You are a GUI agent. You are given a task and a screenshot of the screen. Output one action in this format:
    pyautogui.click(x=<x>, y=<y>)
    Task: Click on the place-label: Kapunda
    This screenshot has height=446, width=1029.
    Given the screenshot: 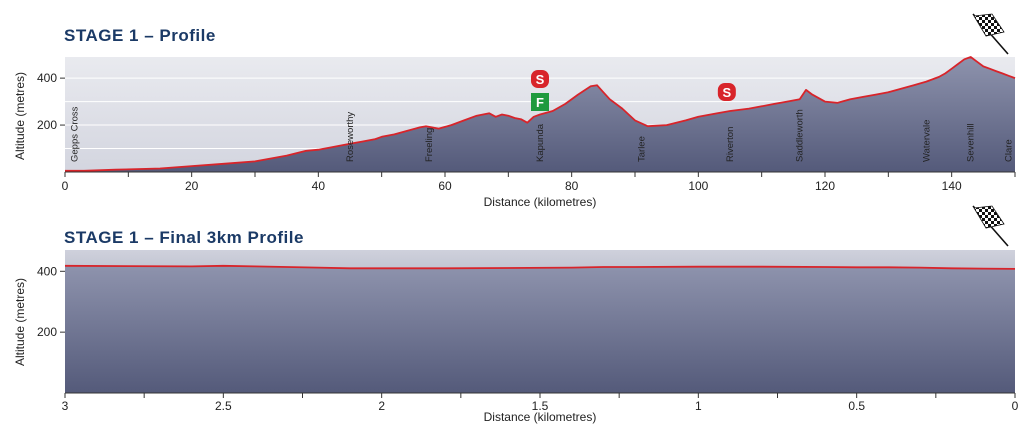 What is the action you would take?
    pyautogui.click(x=540, y=142)
    